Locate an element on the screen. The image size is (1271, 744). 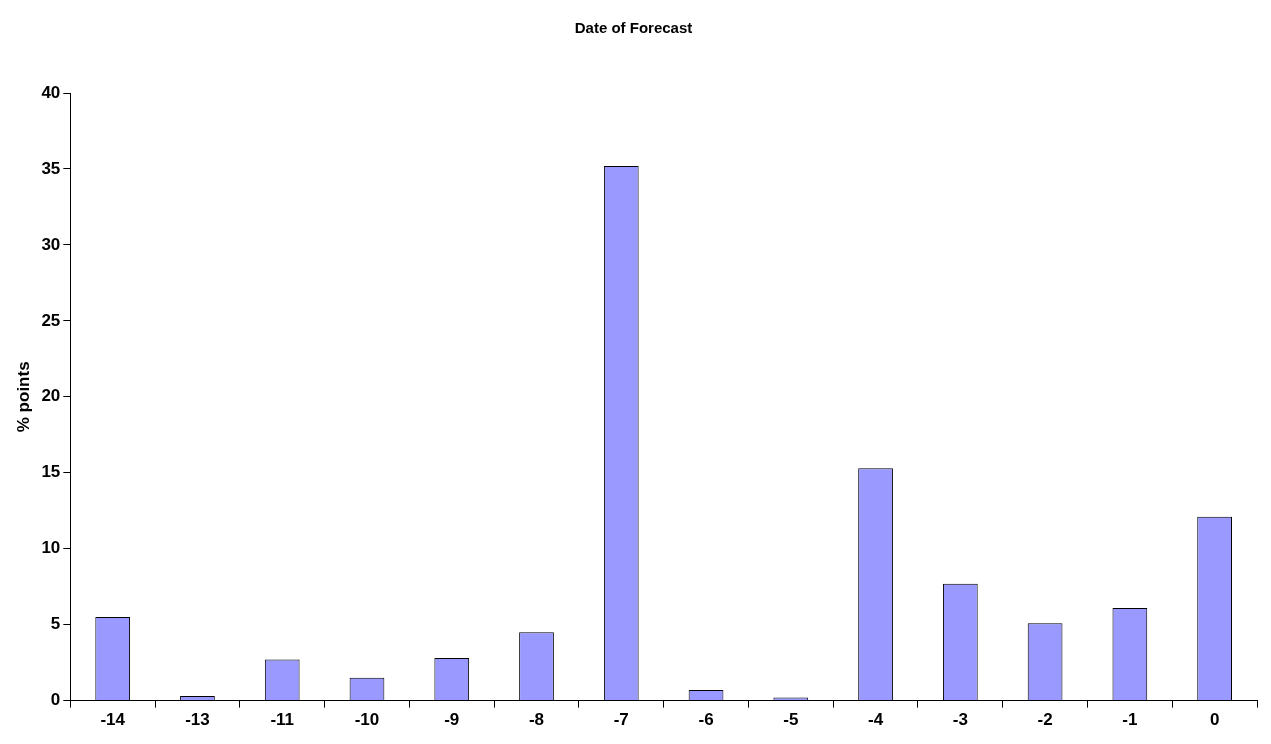
x-tick-label: -8 is located at coordinates (536, 720).